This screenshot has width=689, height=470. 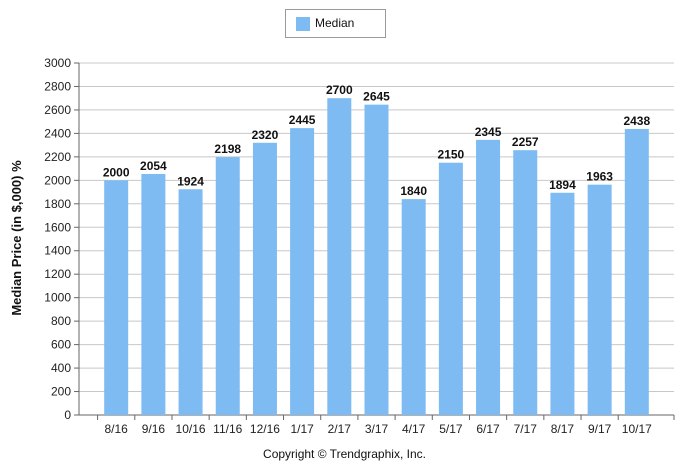 I want to click on bar-9/16, so click(x=153, y=294).